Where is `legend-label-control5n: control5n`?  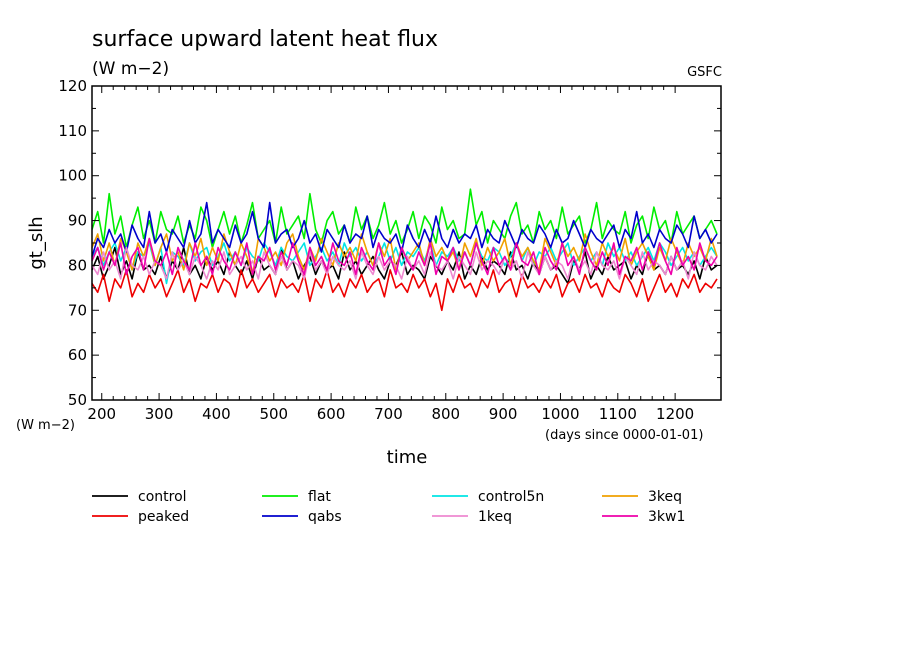
legend-label-control5n: control5n is located at coordinates (511, 497).